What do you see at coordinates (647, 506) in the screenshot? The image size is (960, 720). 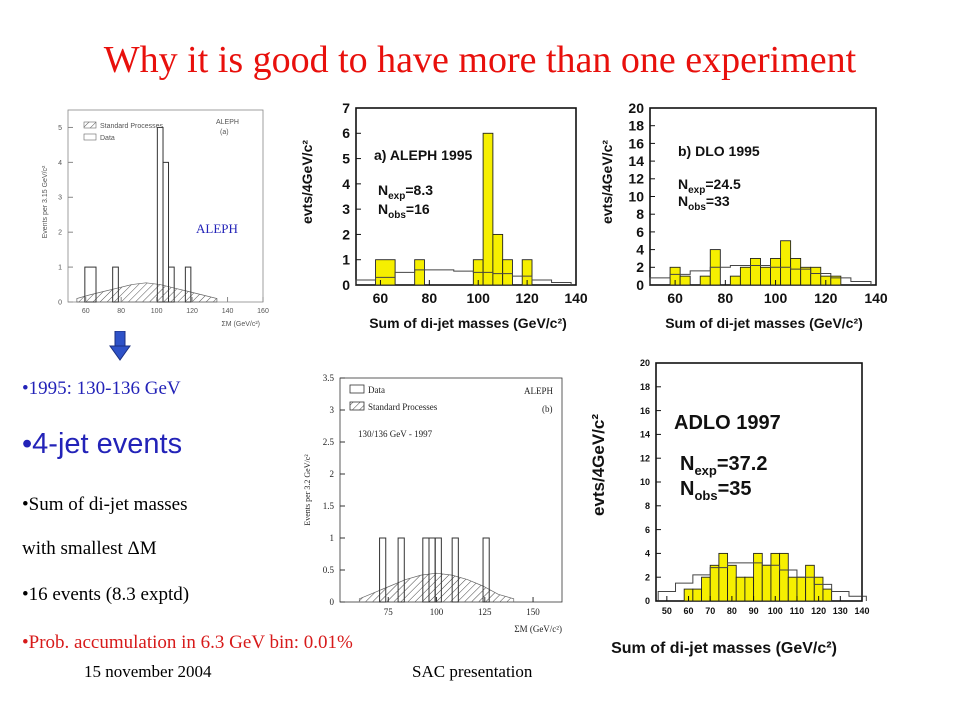 I see `y-tick-label: 8` at bounding box center [647, 506].